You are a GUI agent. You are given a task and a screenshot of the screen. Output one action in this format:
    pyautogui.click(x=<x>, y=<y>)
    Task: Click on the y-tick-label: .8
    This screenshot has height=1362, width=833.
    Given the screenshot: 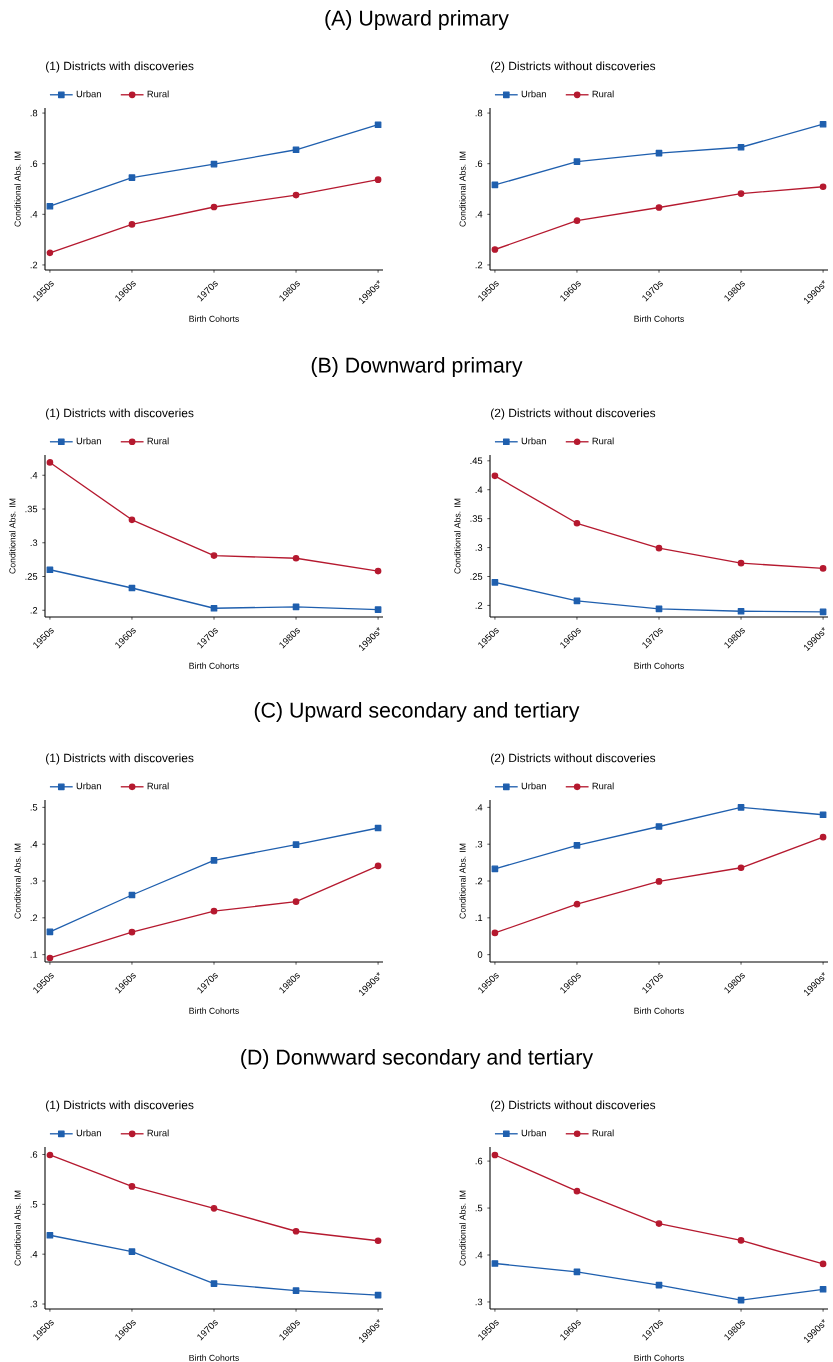 What is the action you would take?
    pyautogui.click(x=34, y=113)
    